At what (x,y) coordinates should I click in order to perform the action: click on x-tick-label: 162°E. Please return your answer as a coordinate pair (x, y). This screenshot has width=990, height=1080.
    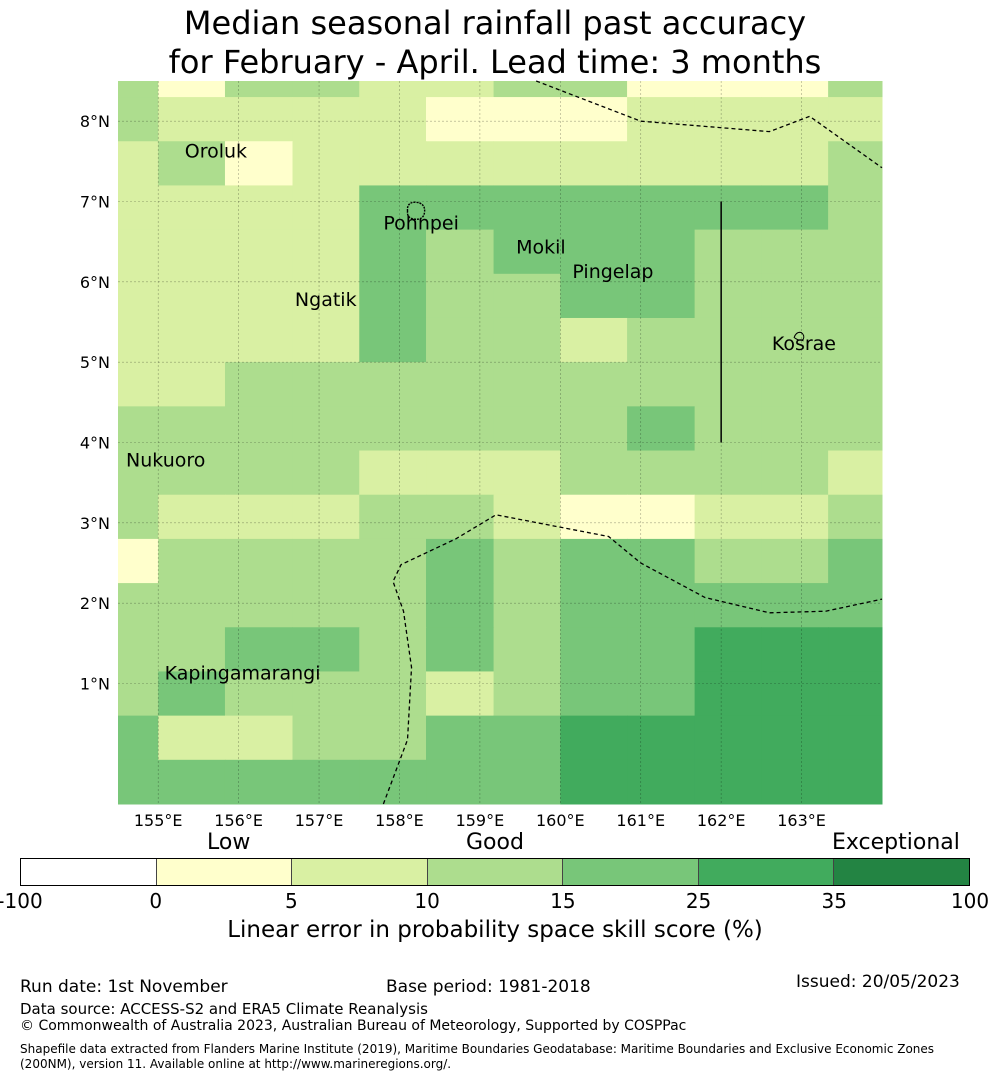
    Looking at the image, I should click on (721, 820).